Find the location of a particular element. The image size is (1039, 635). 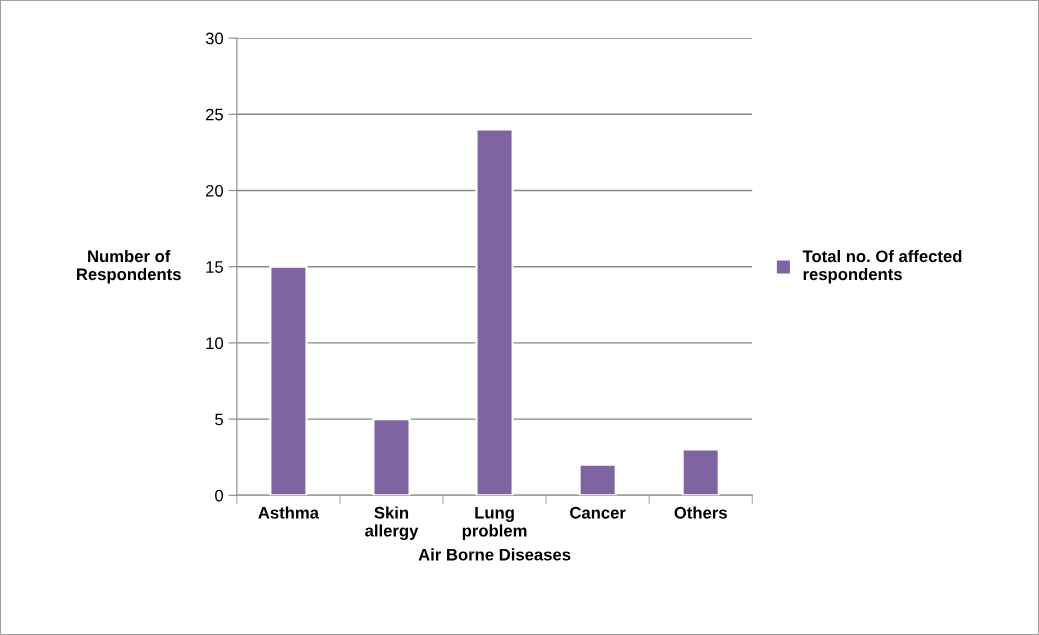

y-tick-label: 30 is located at coordinates (214, 38).